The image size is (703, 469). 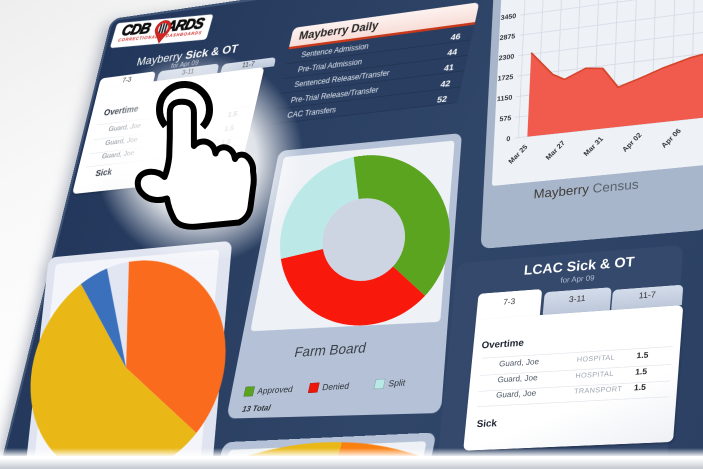 What do you see at coordinates (556, 150) in the screenshot?
I see `svg-text: Mar 27` at bounding box center [556, 150].